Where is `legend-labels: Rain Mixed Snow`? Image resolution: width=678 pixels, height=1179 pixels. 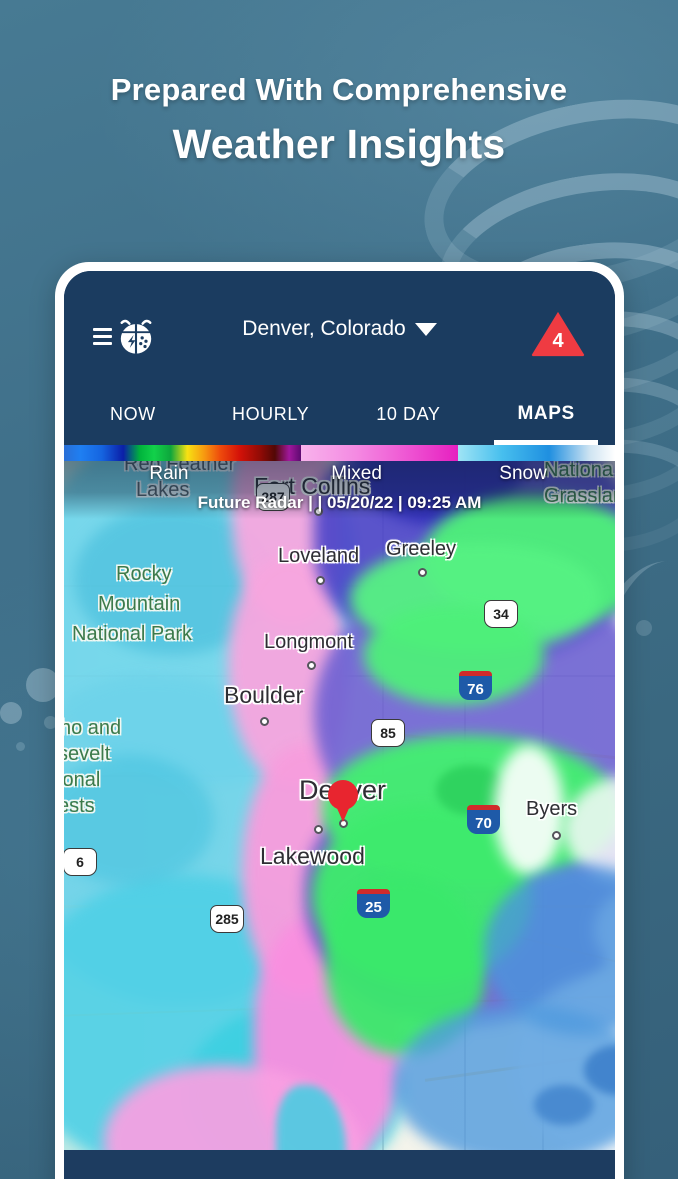
legend-labels: Rain Mixed Snow is located at coordinates (339, 480).